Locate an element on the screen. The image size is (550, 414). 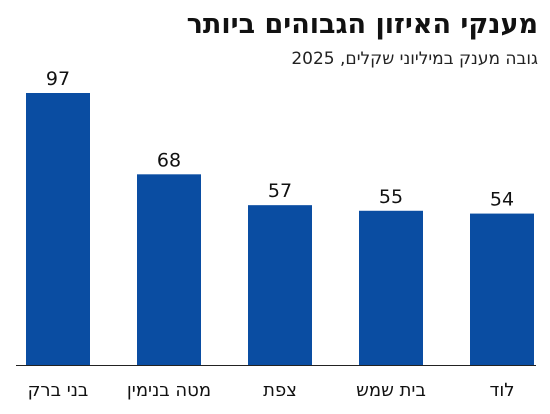
bar-value-label-1: 68 is located at coordinates (169, 160).